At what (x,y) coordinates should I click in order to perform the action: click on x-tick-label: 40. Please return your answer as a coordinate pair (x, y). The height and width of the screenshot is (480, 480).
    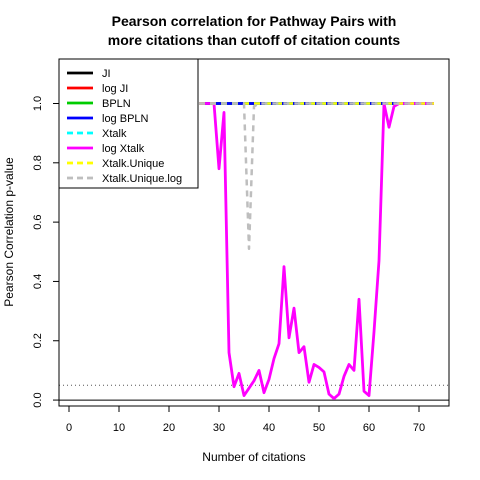
    Looking at the image, I should click on (269, 428).